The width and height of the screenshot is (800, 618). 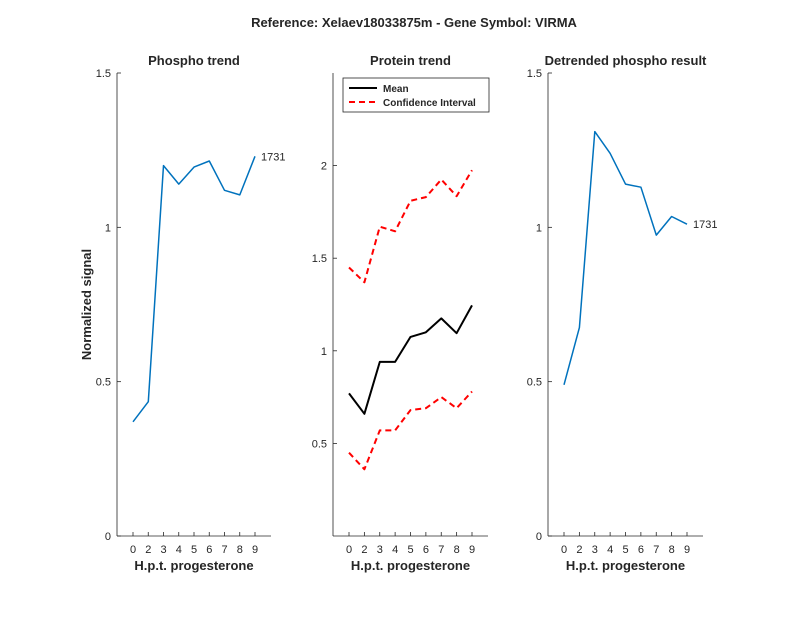 I want to click on legend-label: Mean, so click(x=396, y=89).